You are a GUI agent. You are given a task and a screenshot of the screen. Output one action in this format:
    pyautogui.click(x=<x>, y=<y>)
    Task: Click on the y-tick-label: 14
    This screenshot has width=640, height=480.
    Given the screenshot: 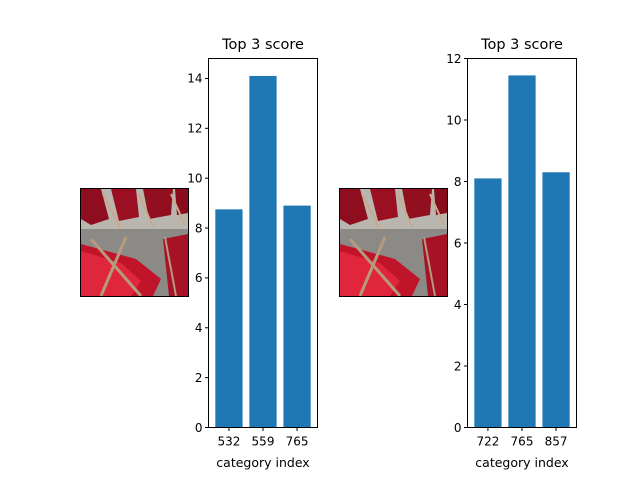 What is the action you would take?
    pyautogui.click(x=194, y=79)
    